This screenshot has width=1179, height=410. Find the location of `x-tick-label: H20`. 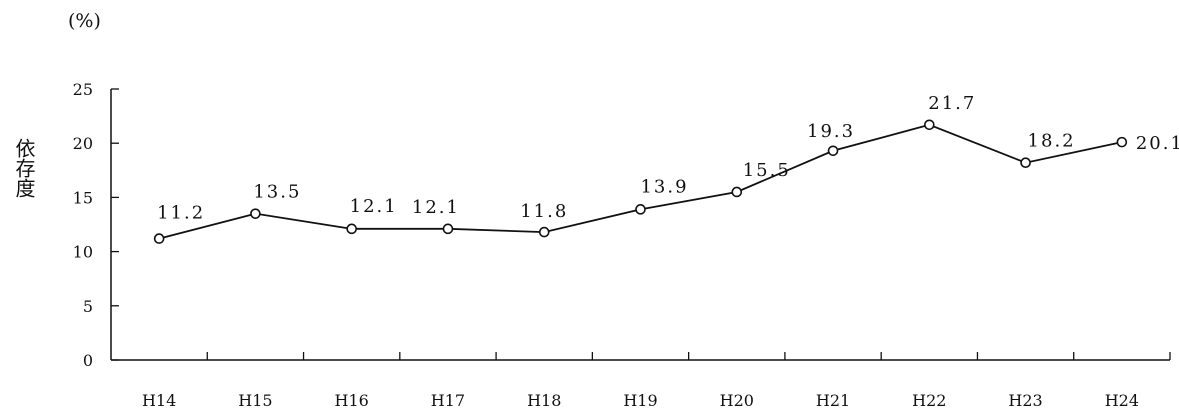

x-tick-label: H20 is located at coordinates (737, 400).